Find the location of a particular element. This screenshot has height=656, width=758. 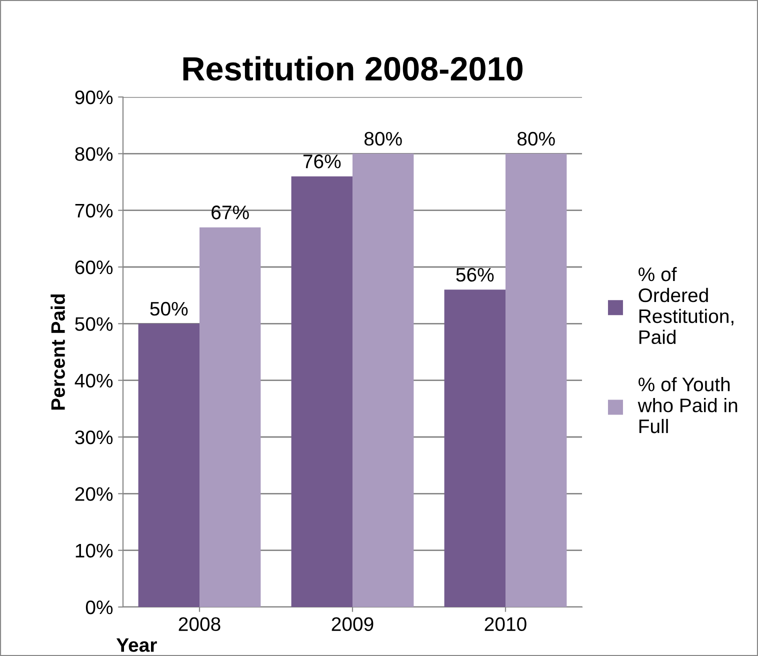

y-tick-label: 80% is located at coordinates (94, 154).